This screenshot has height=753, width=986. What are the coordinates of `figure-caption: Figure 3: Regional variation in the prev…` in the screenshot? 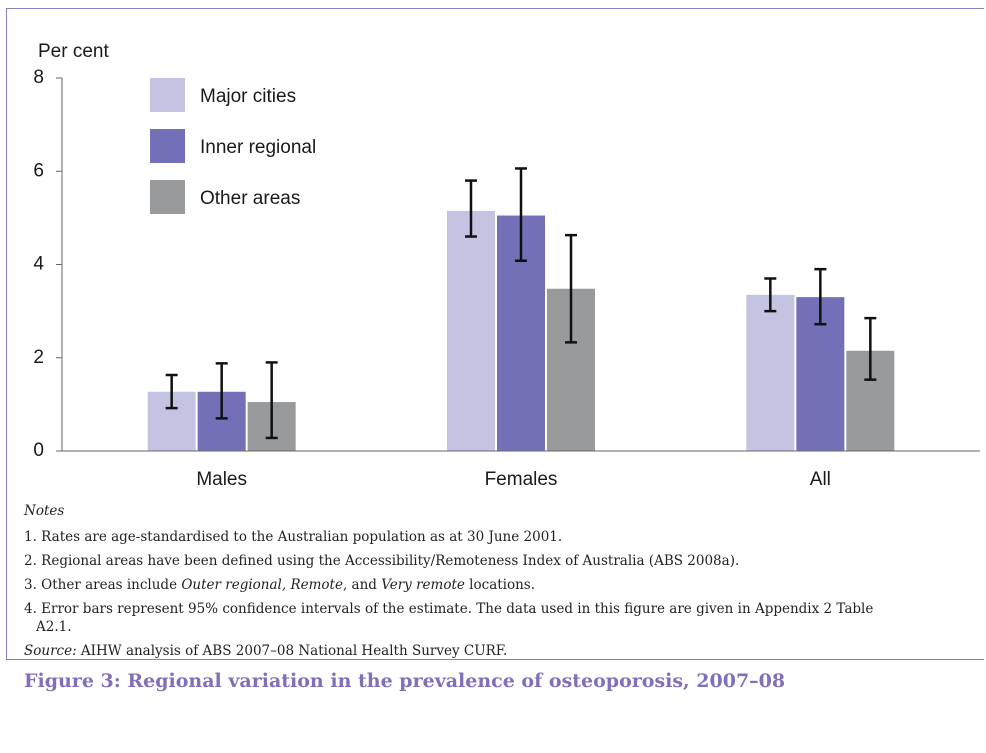 It's located at (405, 681).